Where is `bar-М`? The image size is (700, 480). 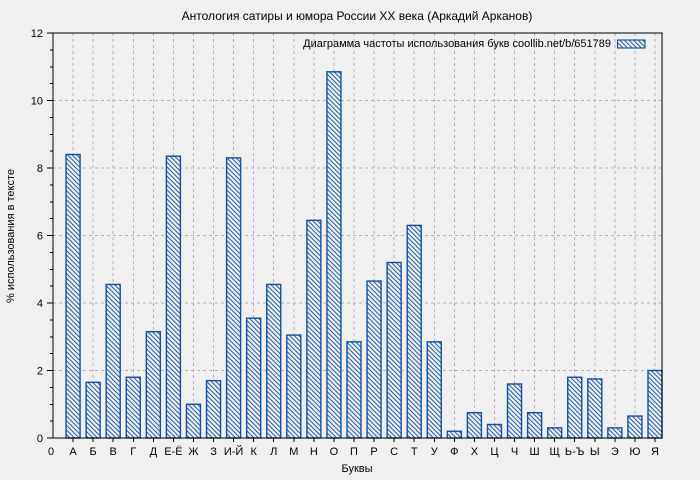
bar-М is located at coordinates (294, 386).